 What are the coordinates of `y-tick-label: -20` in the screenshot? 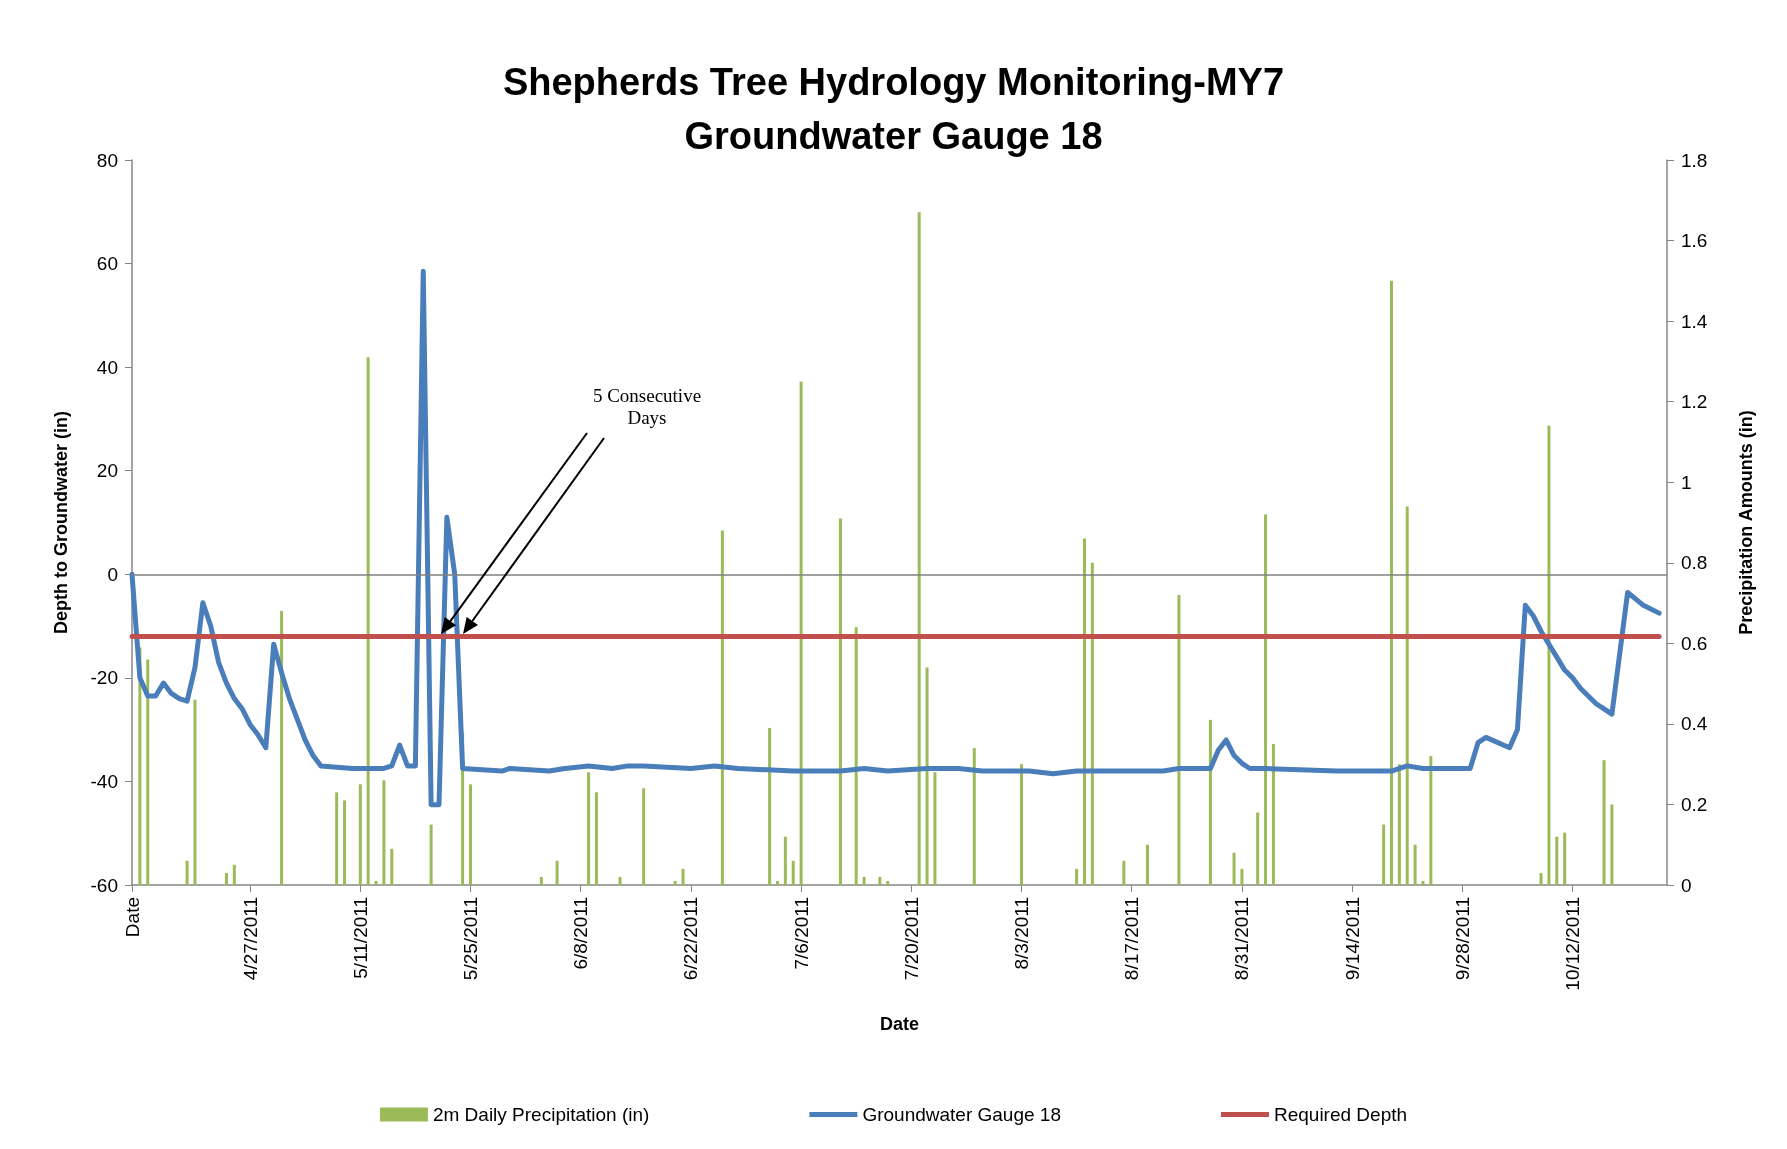 It's located at (104, 678).